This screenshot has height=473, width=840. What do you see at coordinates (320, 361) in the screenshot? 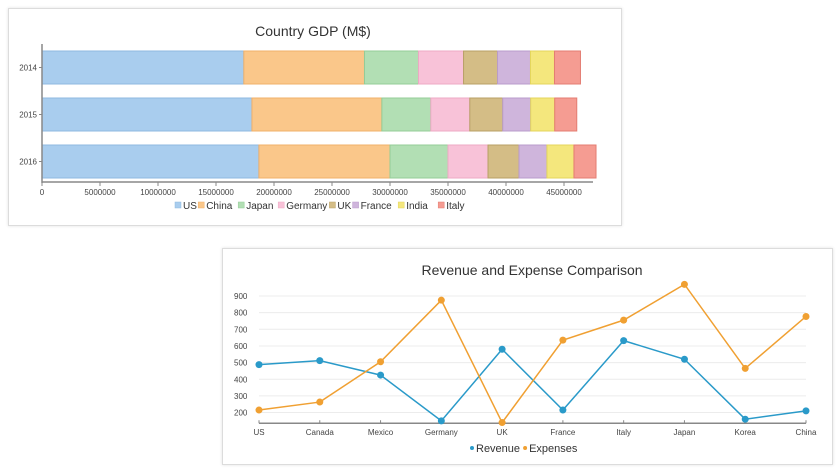
I see `point-revenue-canada` at bounding box center [320, 361].